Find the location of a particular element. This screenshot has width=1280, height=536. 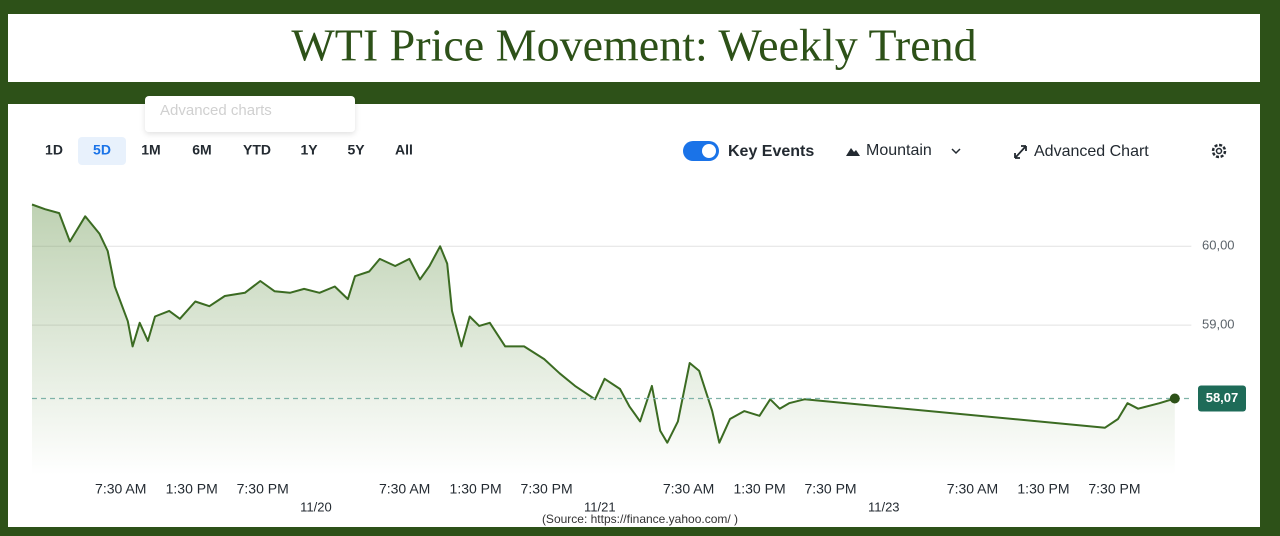

range-button: 5Y is located at coordinates (356, 150).